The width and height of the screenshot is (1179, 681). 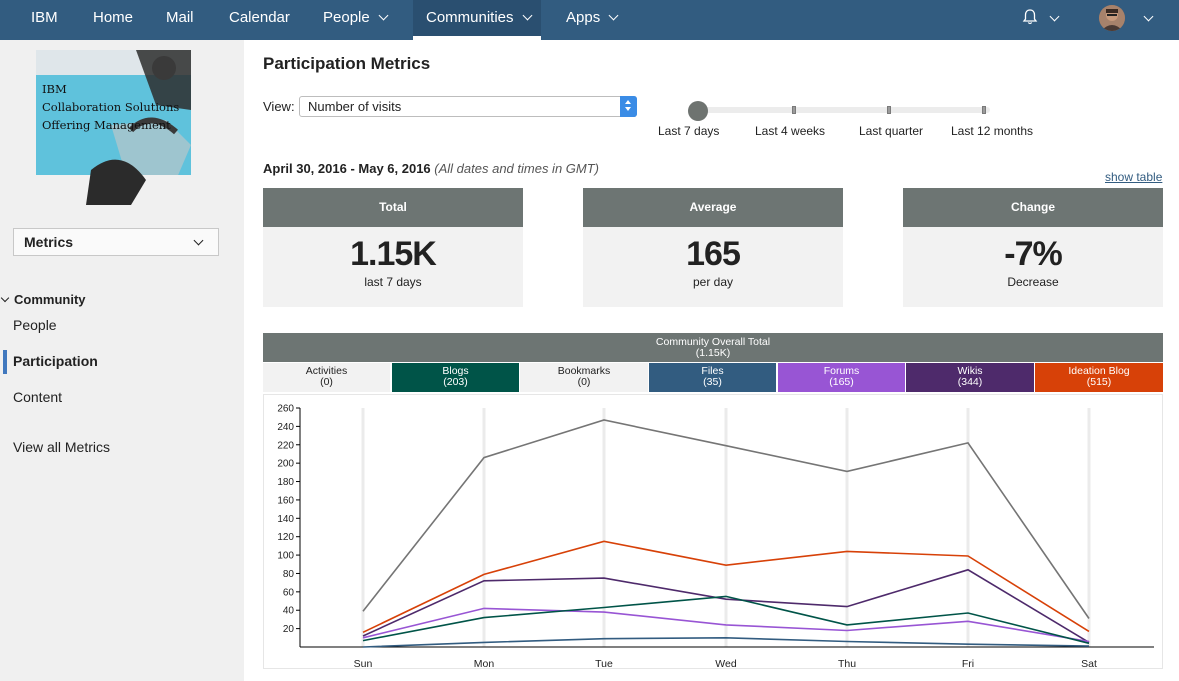 What do you see at coordinates (35, 325) in the screenshot?
I see `sidebar-item-people: People` at bounding box center [35, 325].